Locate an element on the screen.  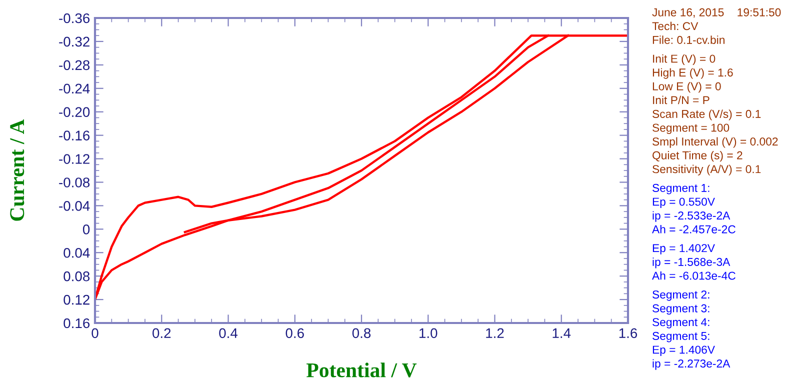
text: Init E (V) = 0 is located at coordinates (684, 60).